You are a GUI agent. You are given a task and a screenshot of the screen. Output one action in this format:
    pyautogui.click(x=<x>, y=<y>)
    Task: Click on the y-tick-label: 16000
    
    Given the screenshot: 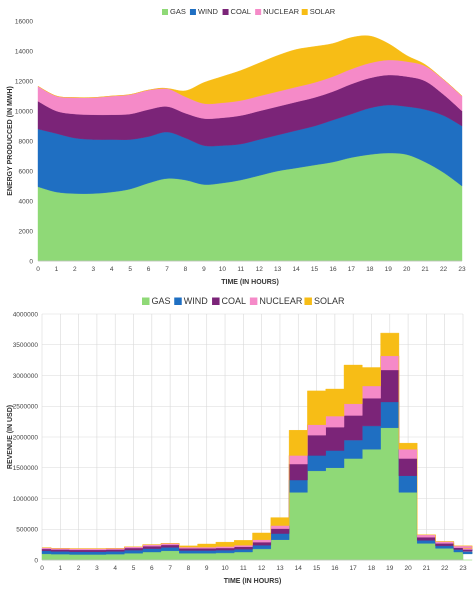 What is the action you would take?
    pyautogui.click(x=24, y=21)
    